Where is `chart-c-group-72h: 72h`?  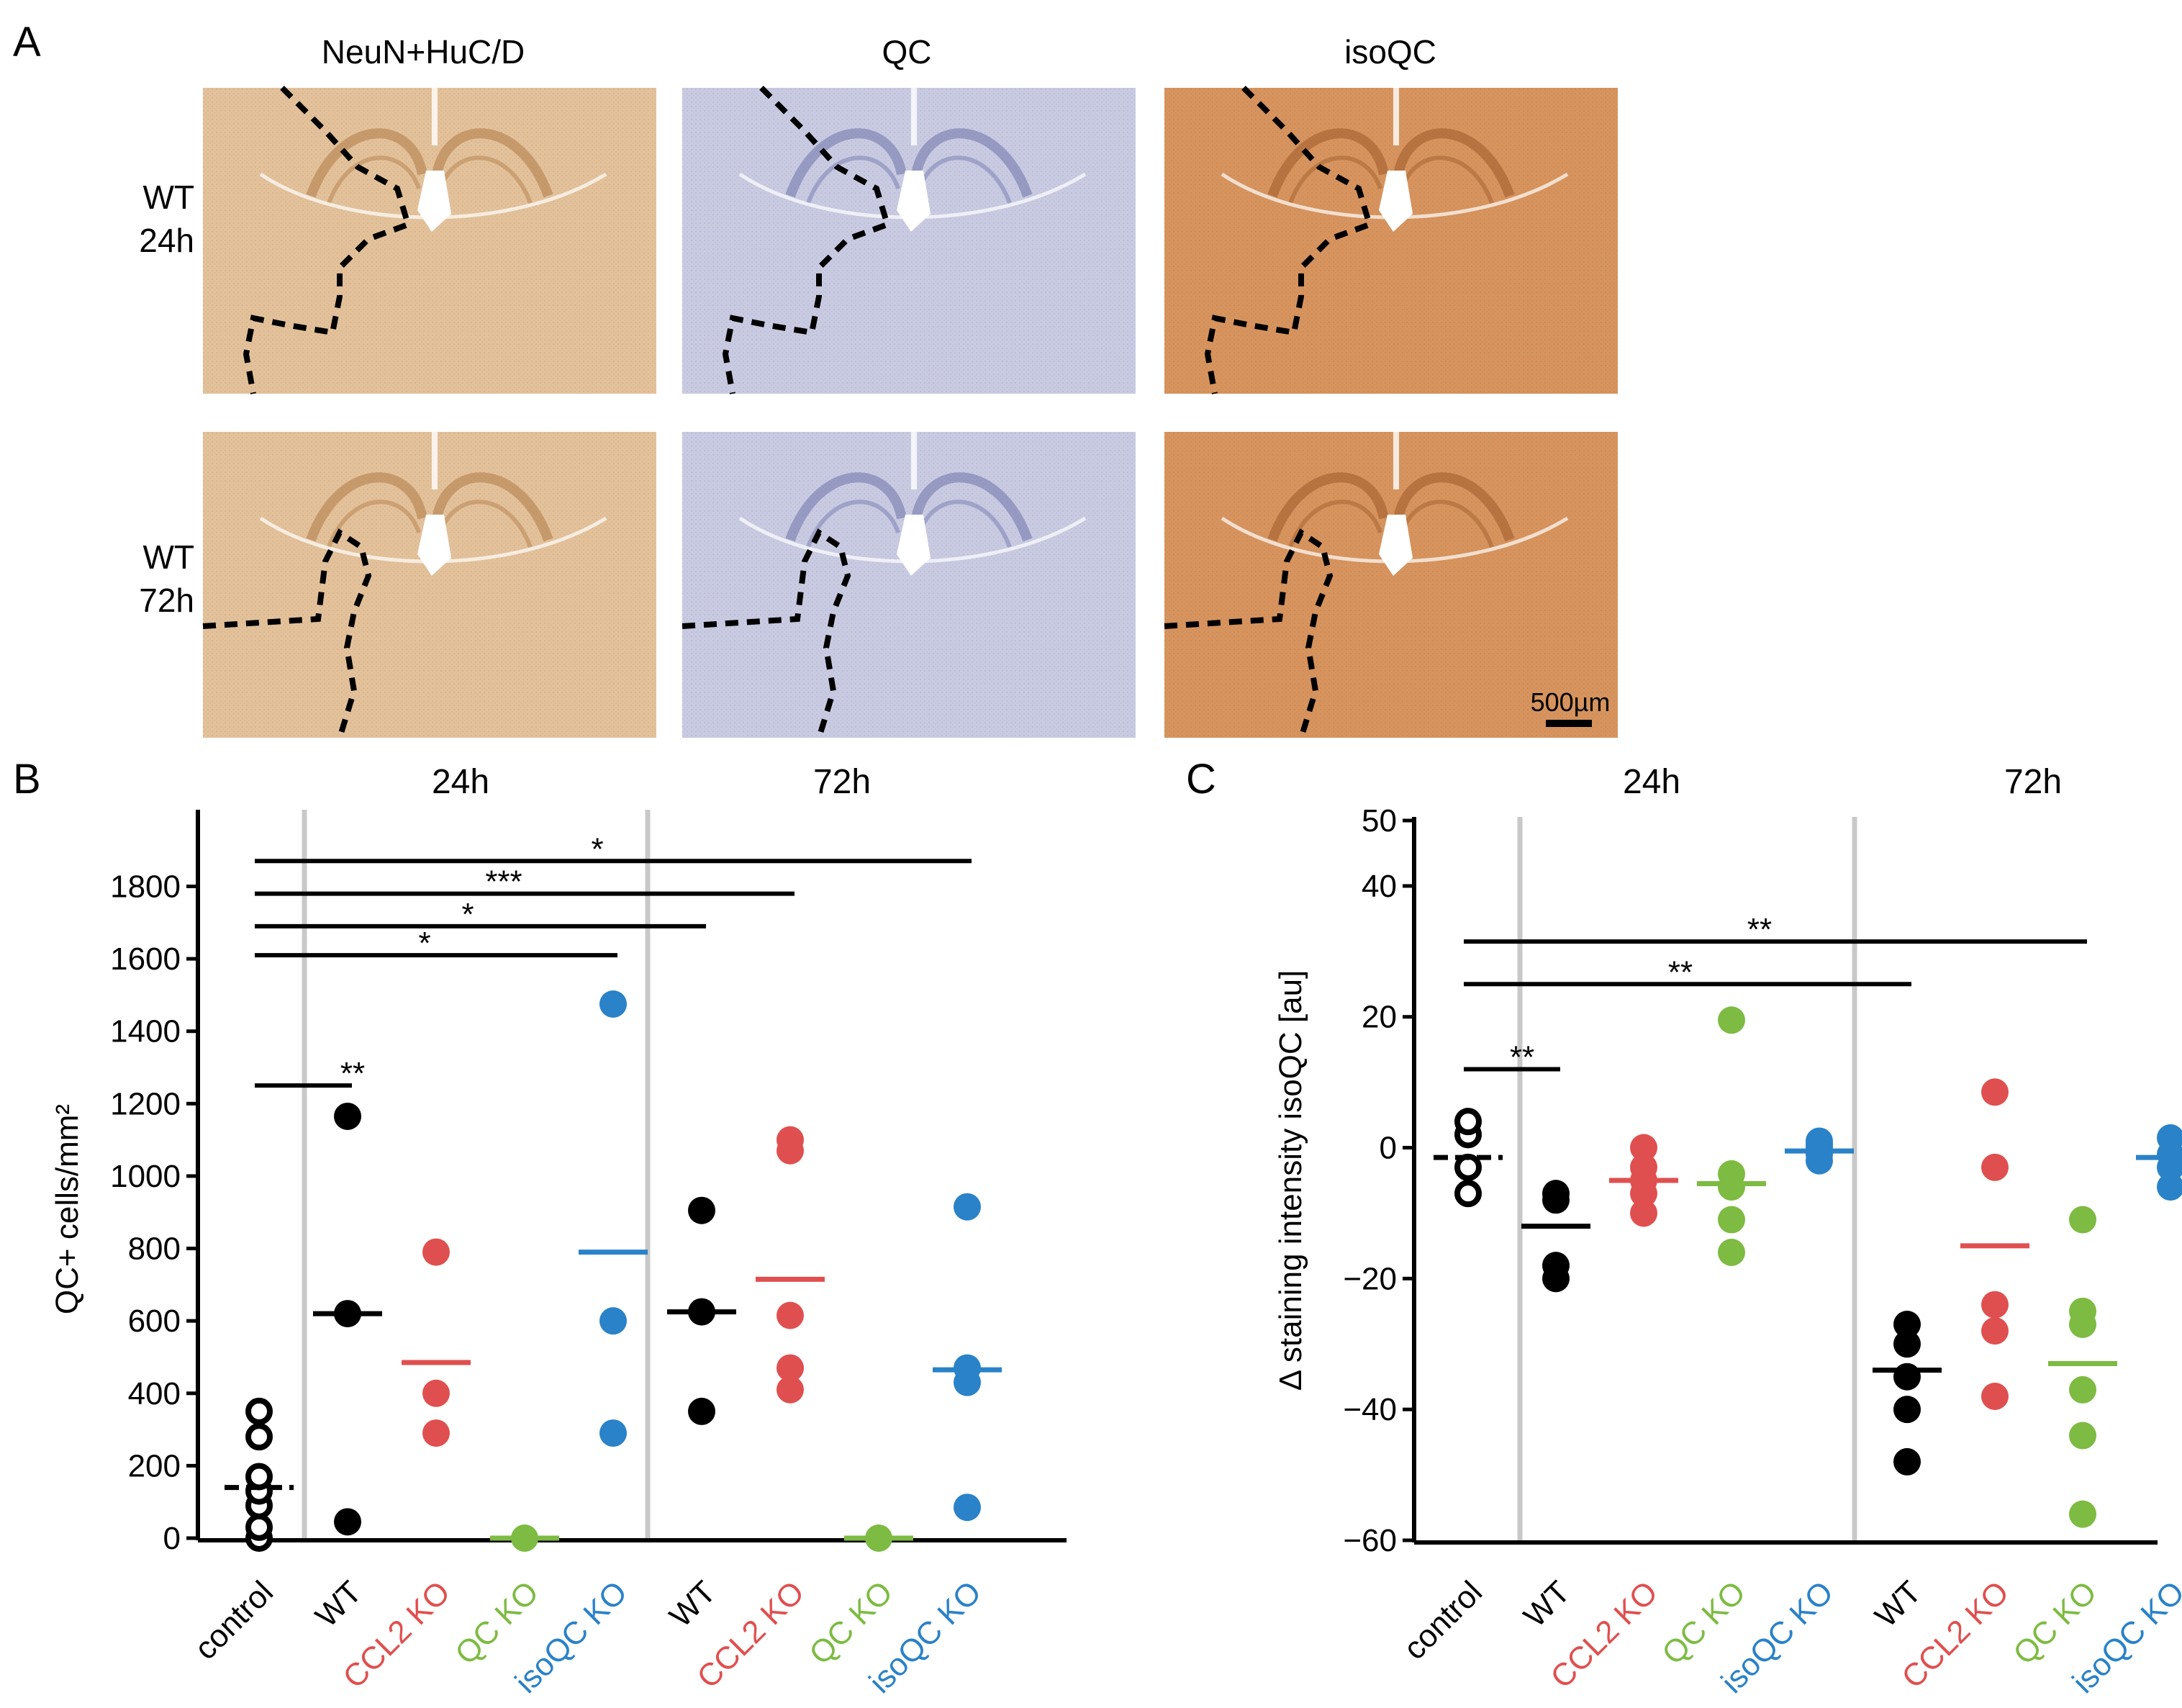 chart-c-group-72h: 72h is located at coordinates (2033, 782).